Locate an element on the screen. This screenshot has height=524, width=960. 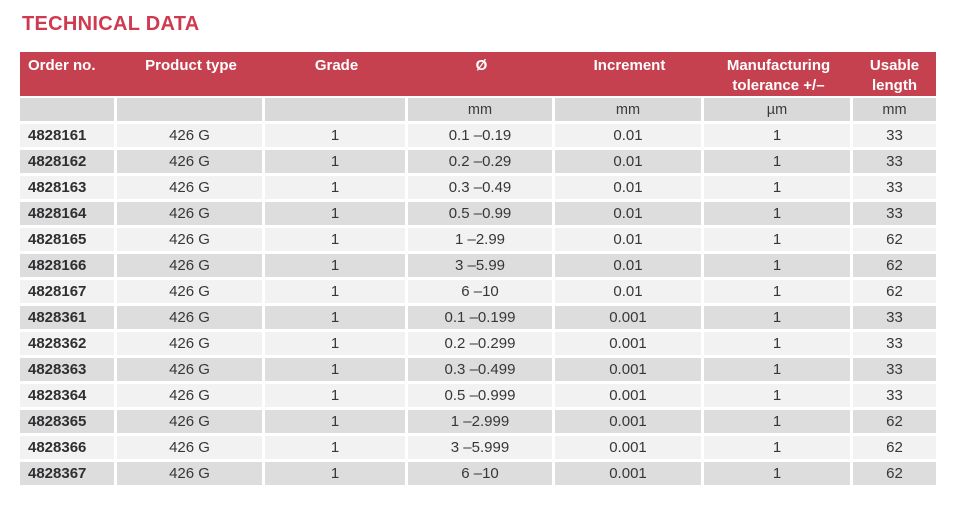
table-row: 4828362 426 G 1 0.2 –0.299 0.001 1 33 is located at coordinates (478, 345).